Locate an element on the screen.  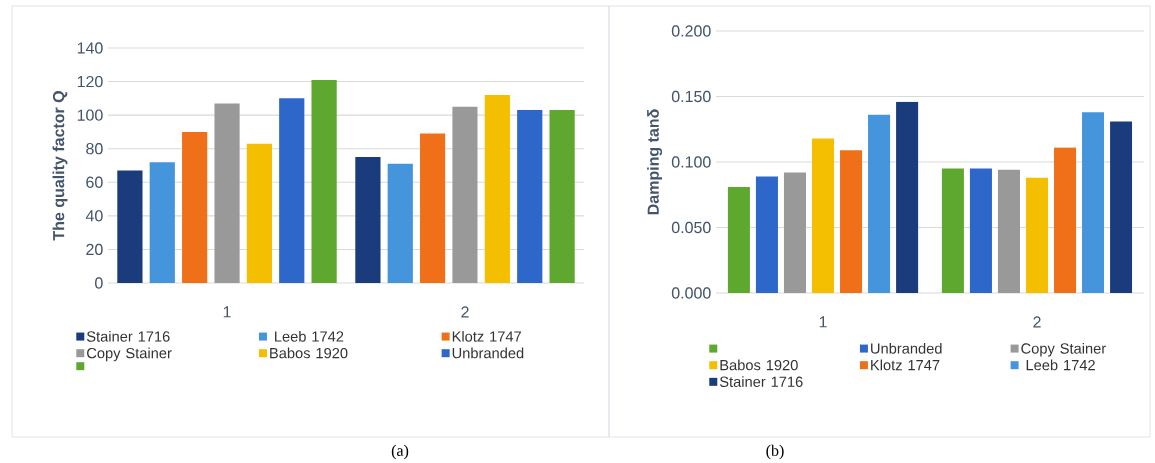
text: (a) is located at coordinates (400, 452).